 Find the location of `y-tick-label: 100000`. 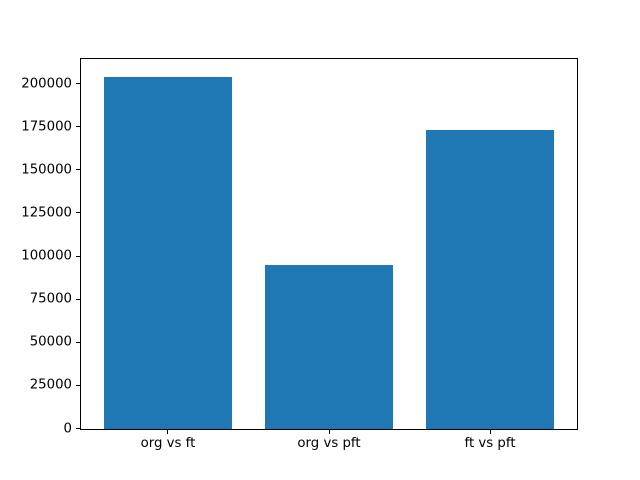

y-tick-label: 100000 is located at coordinates (46, 256).